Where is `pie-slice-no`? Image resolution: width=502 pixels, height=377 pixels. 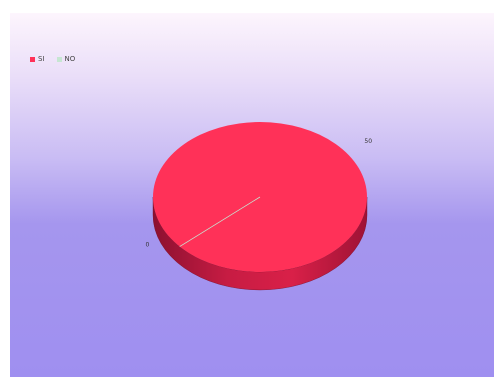
pie-slice-no is located at coordinates (220, 221).